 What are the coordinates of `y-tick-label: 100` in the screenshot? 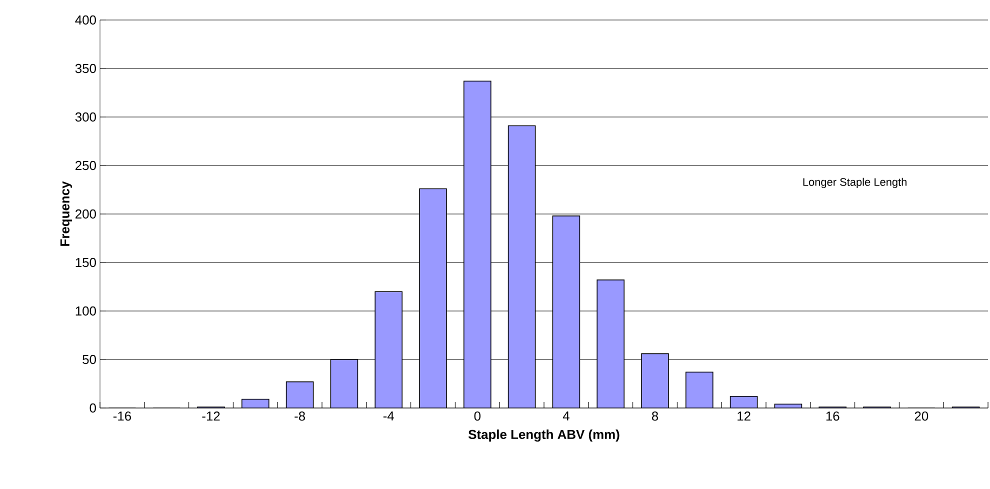 It's located at (86, 311).